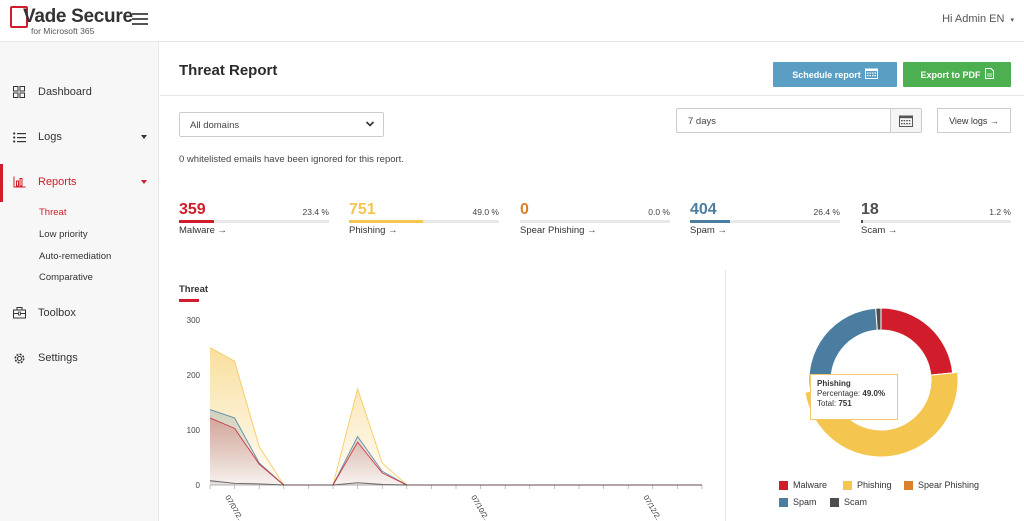  I want to click on stat-malware: 359 23.4 % Malware →, so click(254, 220).